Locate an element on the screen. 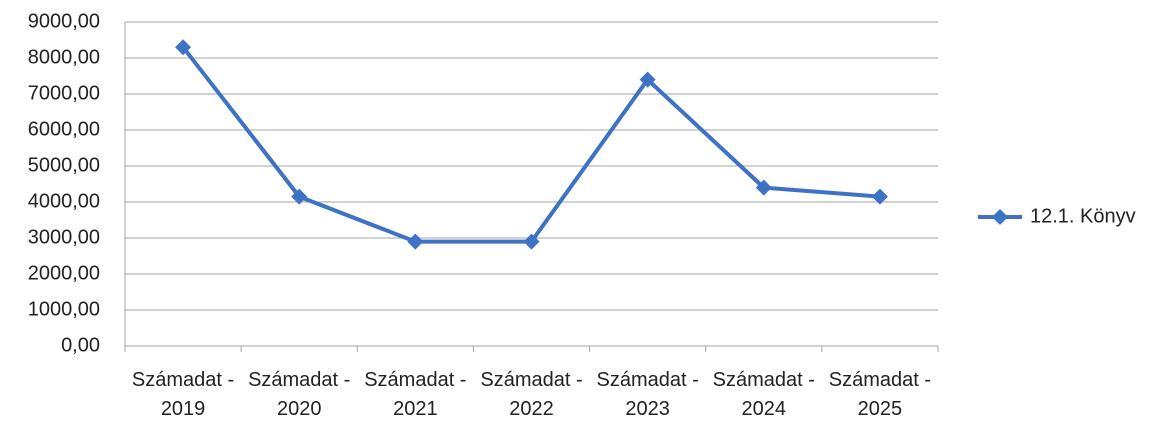 This screenshot has height=421, width=1173. x-tick-label: Számadat - 2021 is located at coordinates (415, 394).